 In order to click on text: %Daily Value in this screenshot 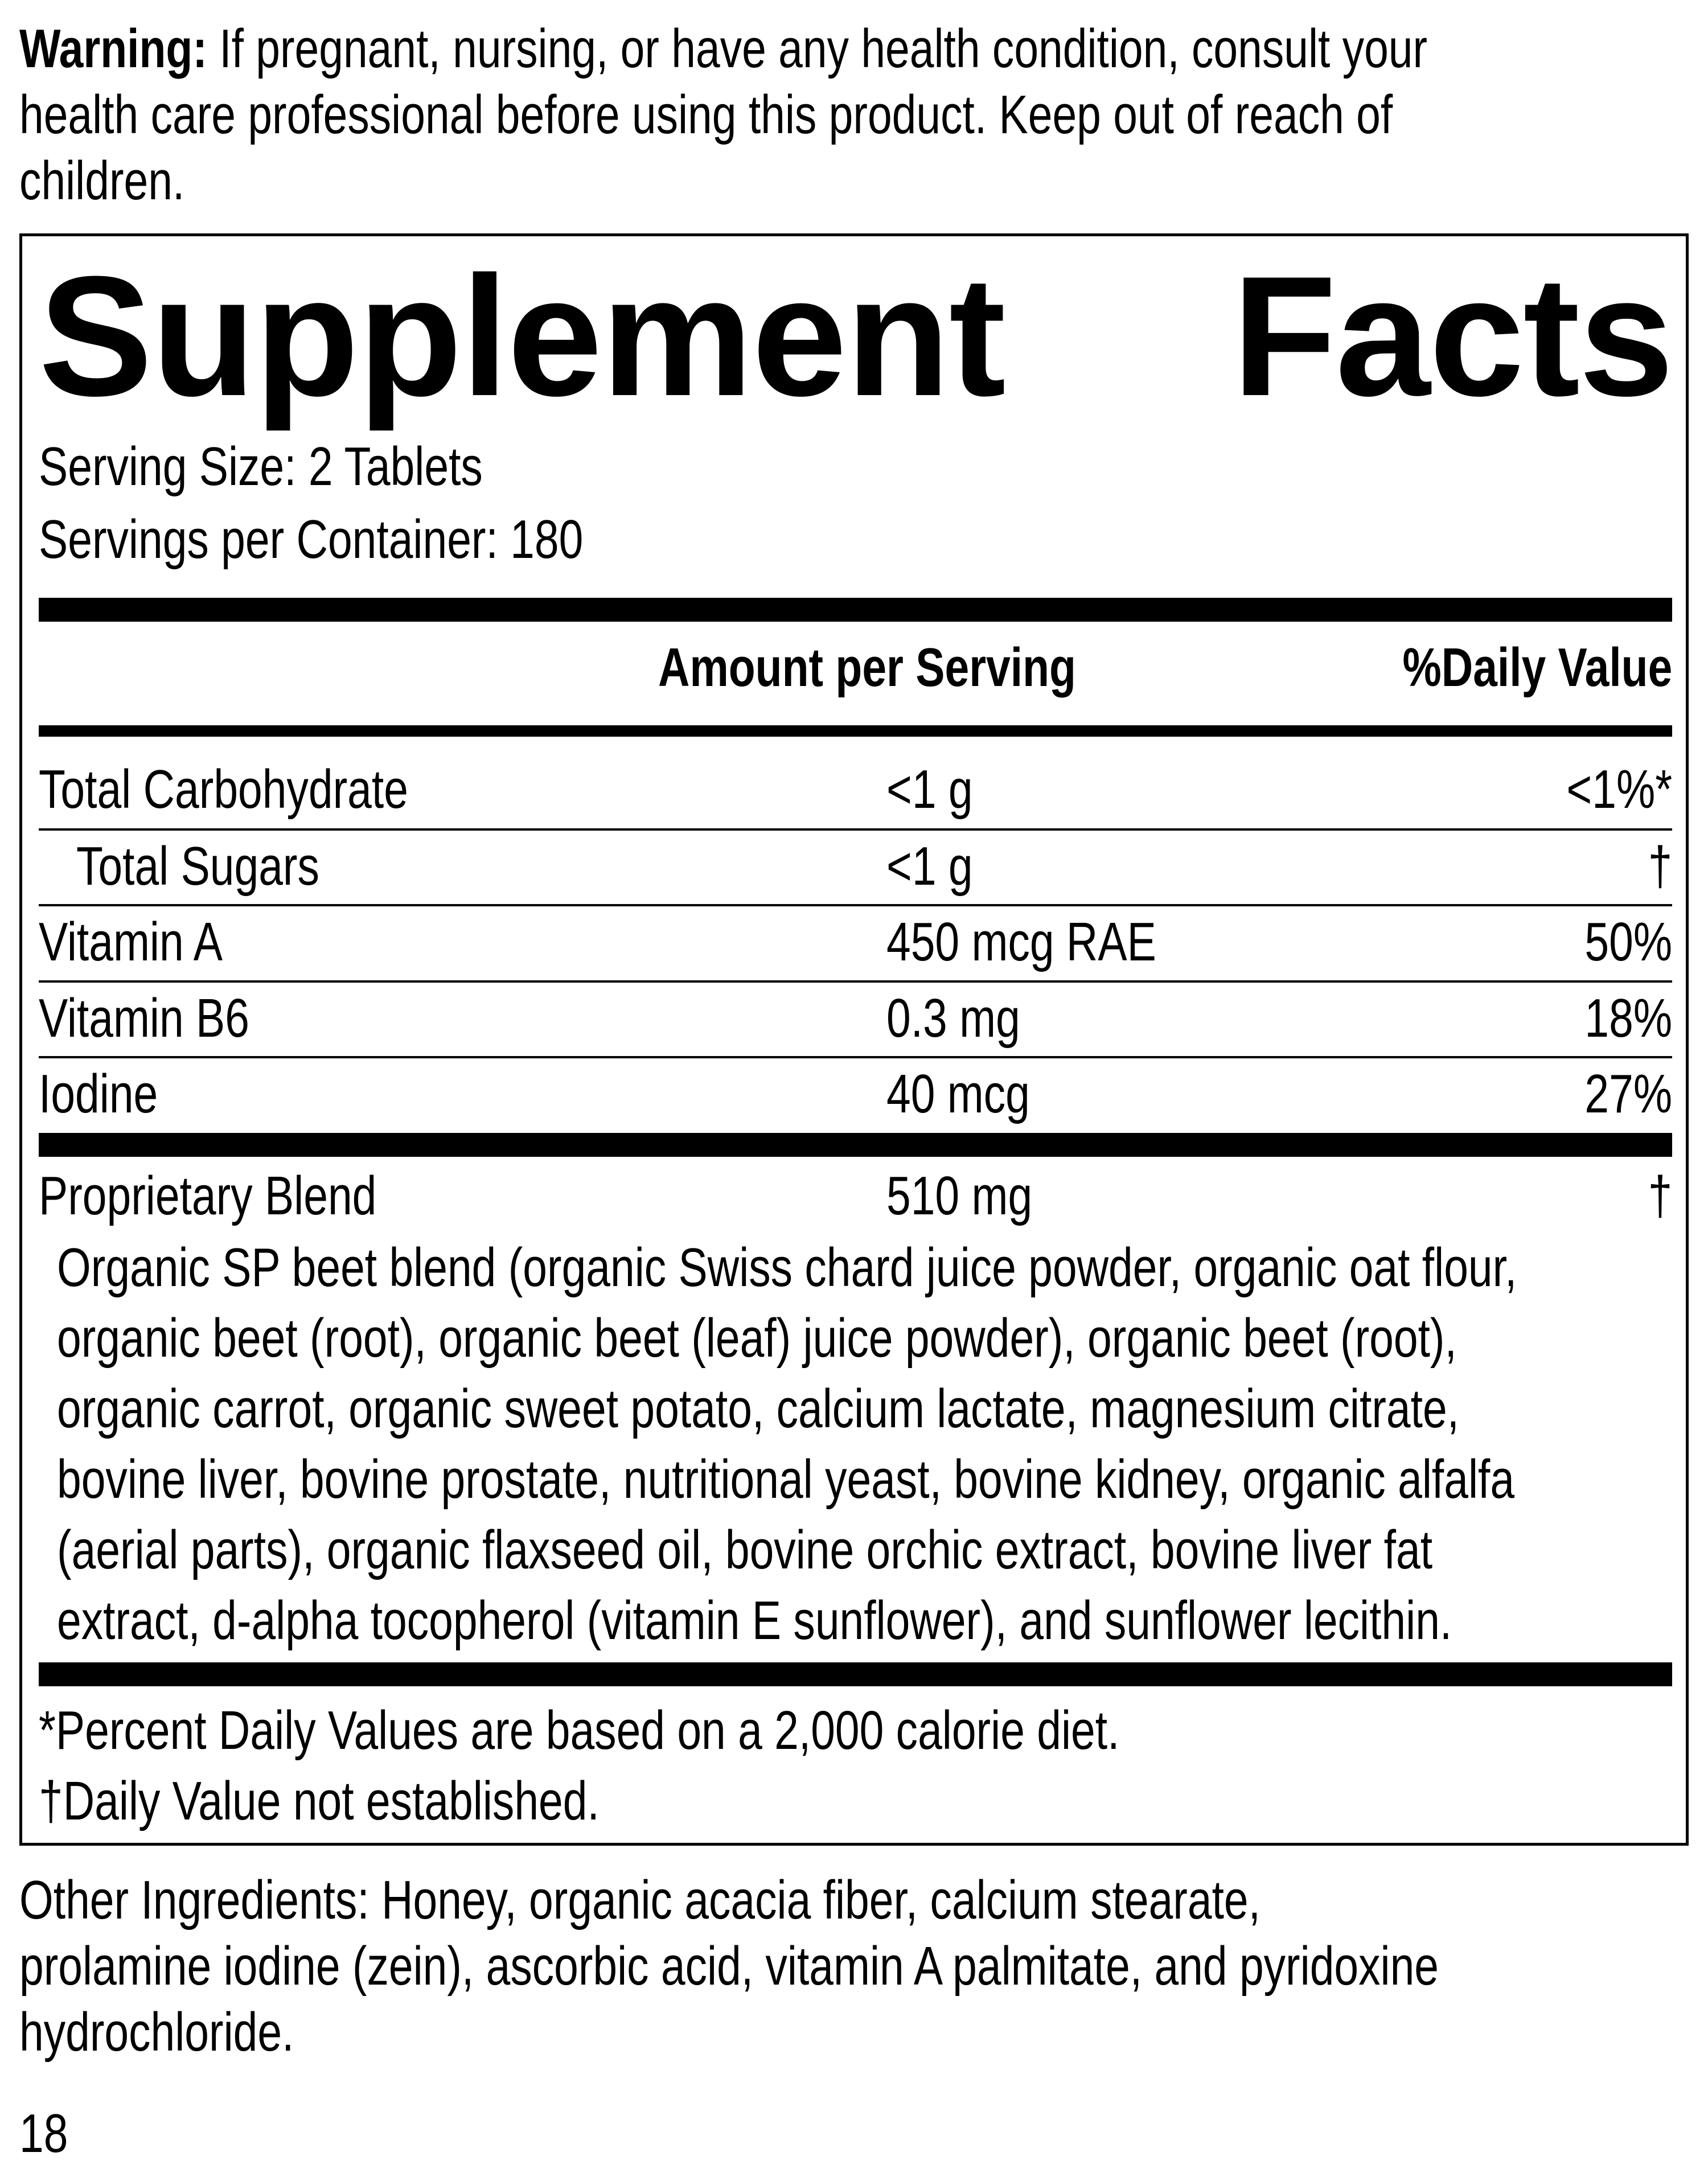, I will do `click(1503, 668)`.